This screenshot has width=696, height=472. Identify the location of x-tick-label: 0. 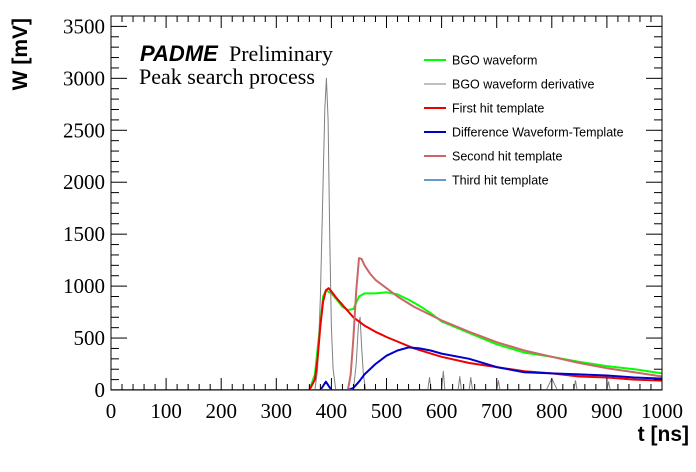
(111, 411).